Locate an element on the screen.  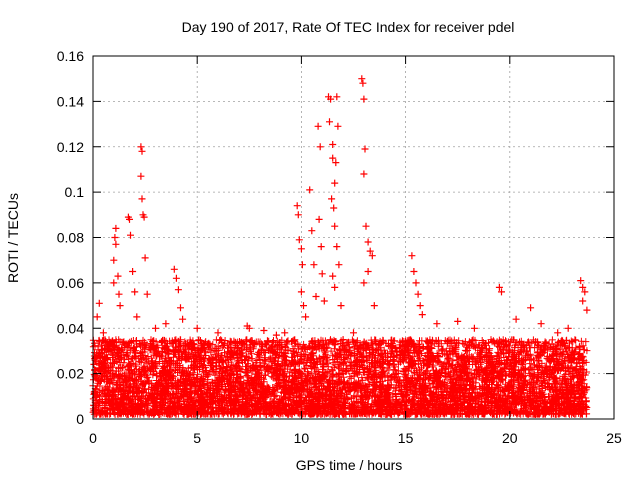
x-axis-label: GPS time / hours is located at coordinates (349, 465).